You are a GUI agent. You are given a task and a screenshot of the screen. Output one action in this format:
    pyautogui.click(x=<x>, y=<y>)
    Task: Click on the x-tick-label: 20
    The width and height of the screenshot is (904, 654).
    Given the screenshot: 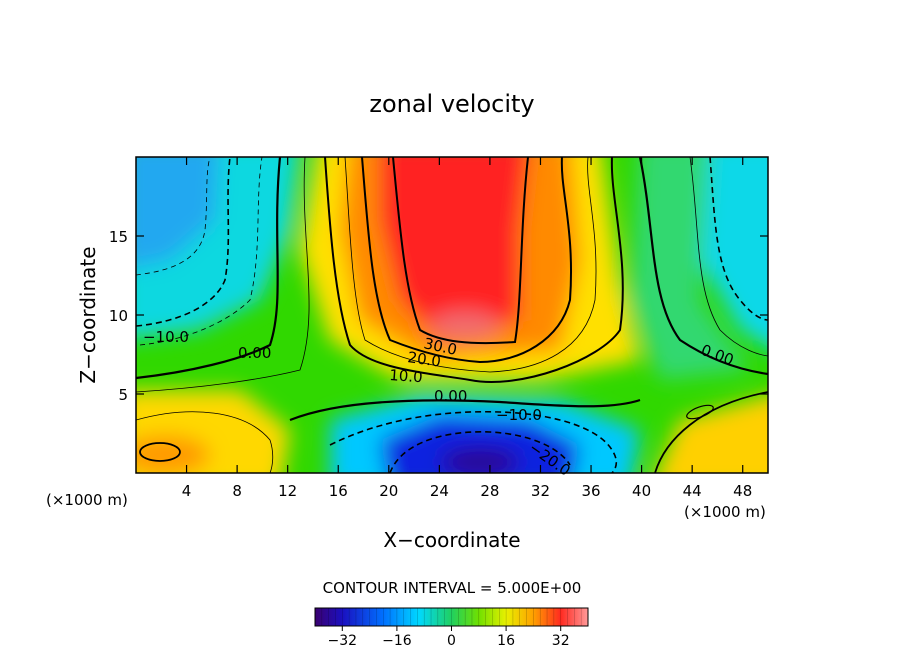 What is the action you would take?
    pyautogui.click(x=388, y=491)
    